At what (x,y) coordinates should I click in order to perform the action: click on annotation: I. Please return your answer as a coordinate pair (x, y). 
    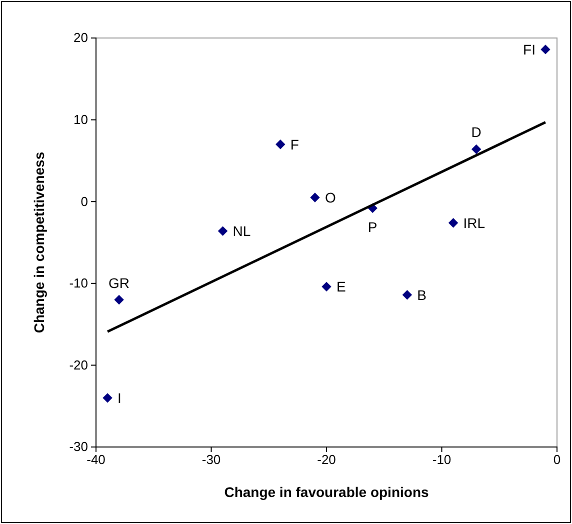
    Looking at the image, I should click on (120, 398).